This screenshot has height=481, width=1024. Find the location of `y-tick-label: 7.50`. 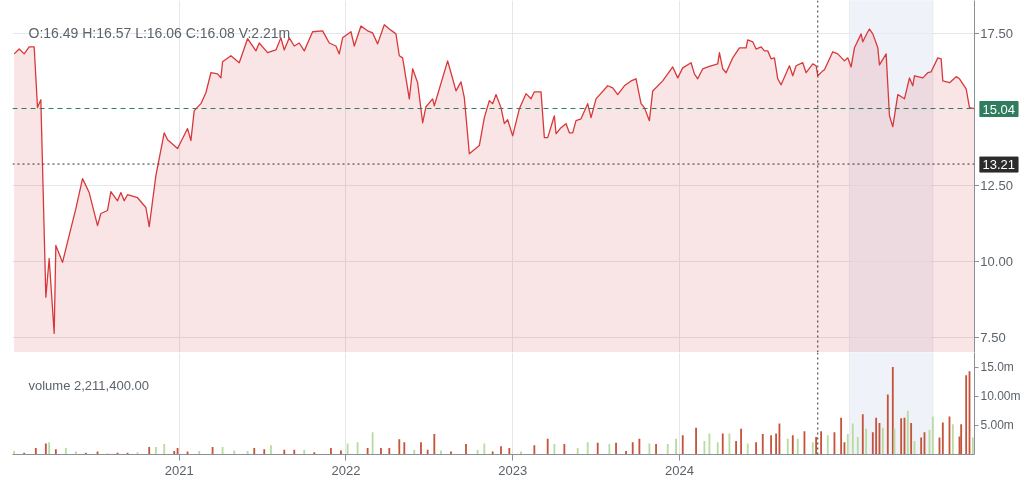

y-tick-label: 7.50 is located at coordinates (993, 337).